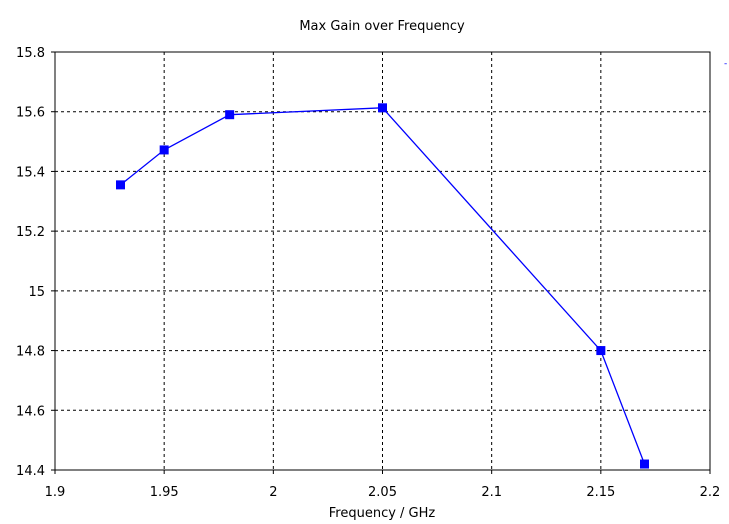  Describe the element at coordinates (30, 232) in the screenshot. I see `y-tick-label: 15.2` at that location.